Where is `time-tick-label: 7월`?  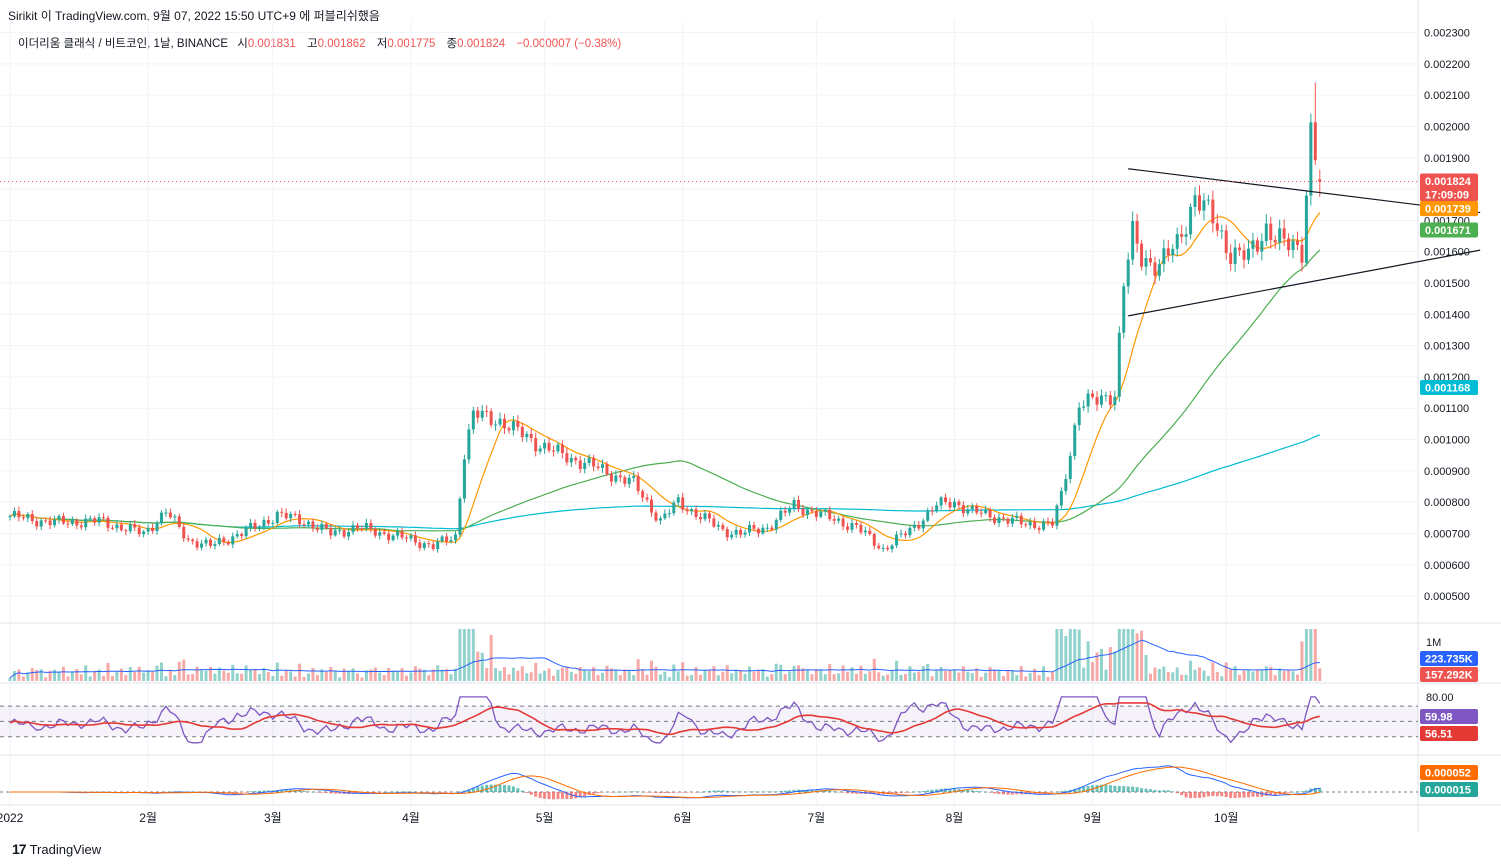
time-tick-label: 7월 is located at coordinates (816, 818).